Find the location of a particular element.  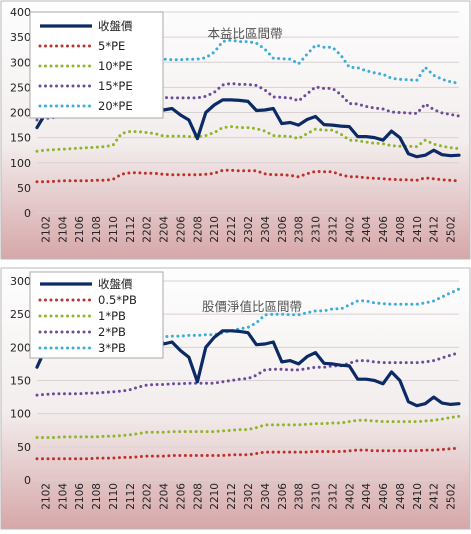

legend-label: 0.5*PB is located at coordinates (117, 300).